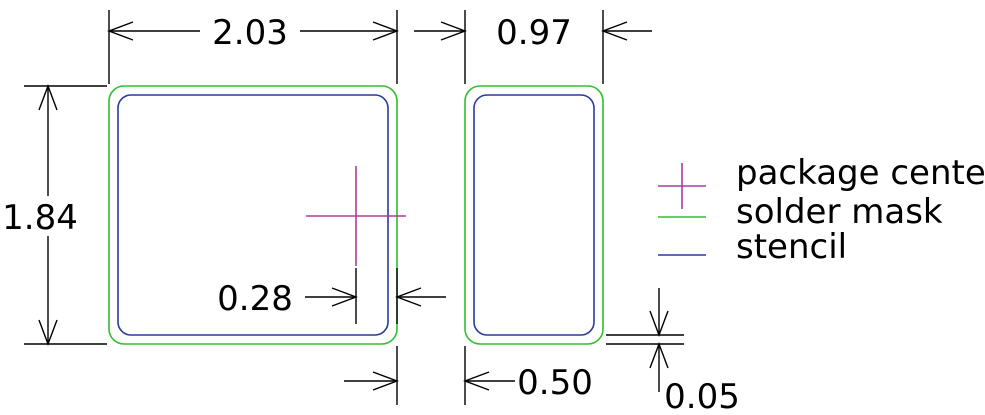 This screenshot has height=415, width=985. I want to click on legend-item-stencil: stencil, so click(752, 247).